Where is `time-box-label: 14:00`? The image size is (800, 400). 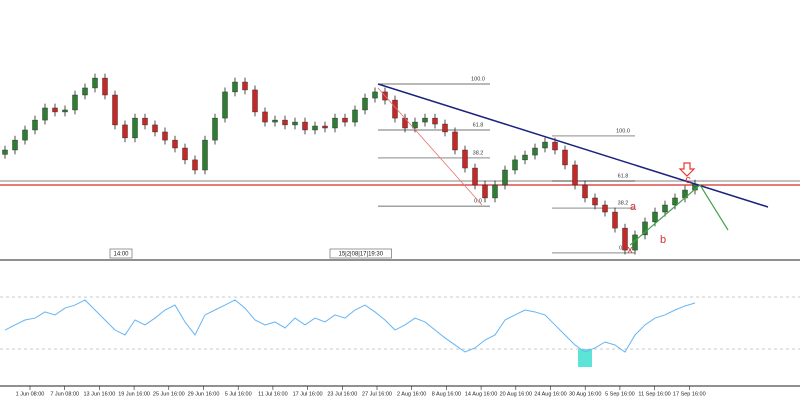 time-box-label: 14:00 is located at coordinates (121, 255).